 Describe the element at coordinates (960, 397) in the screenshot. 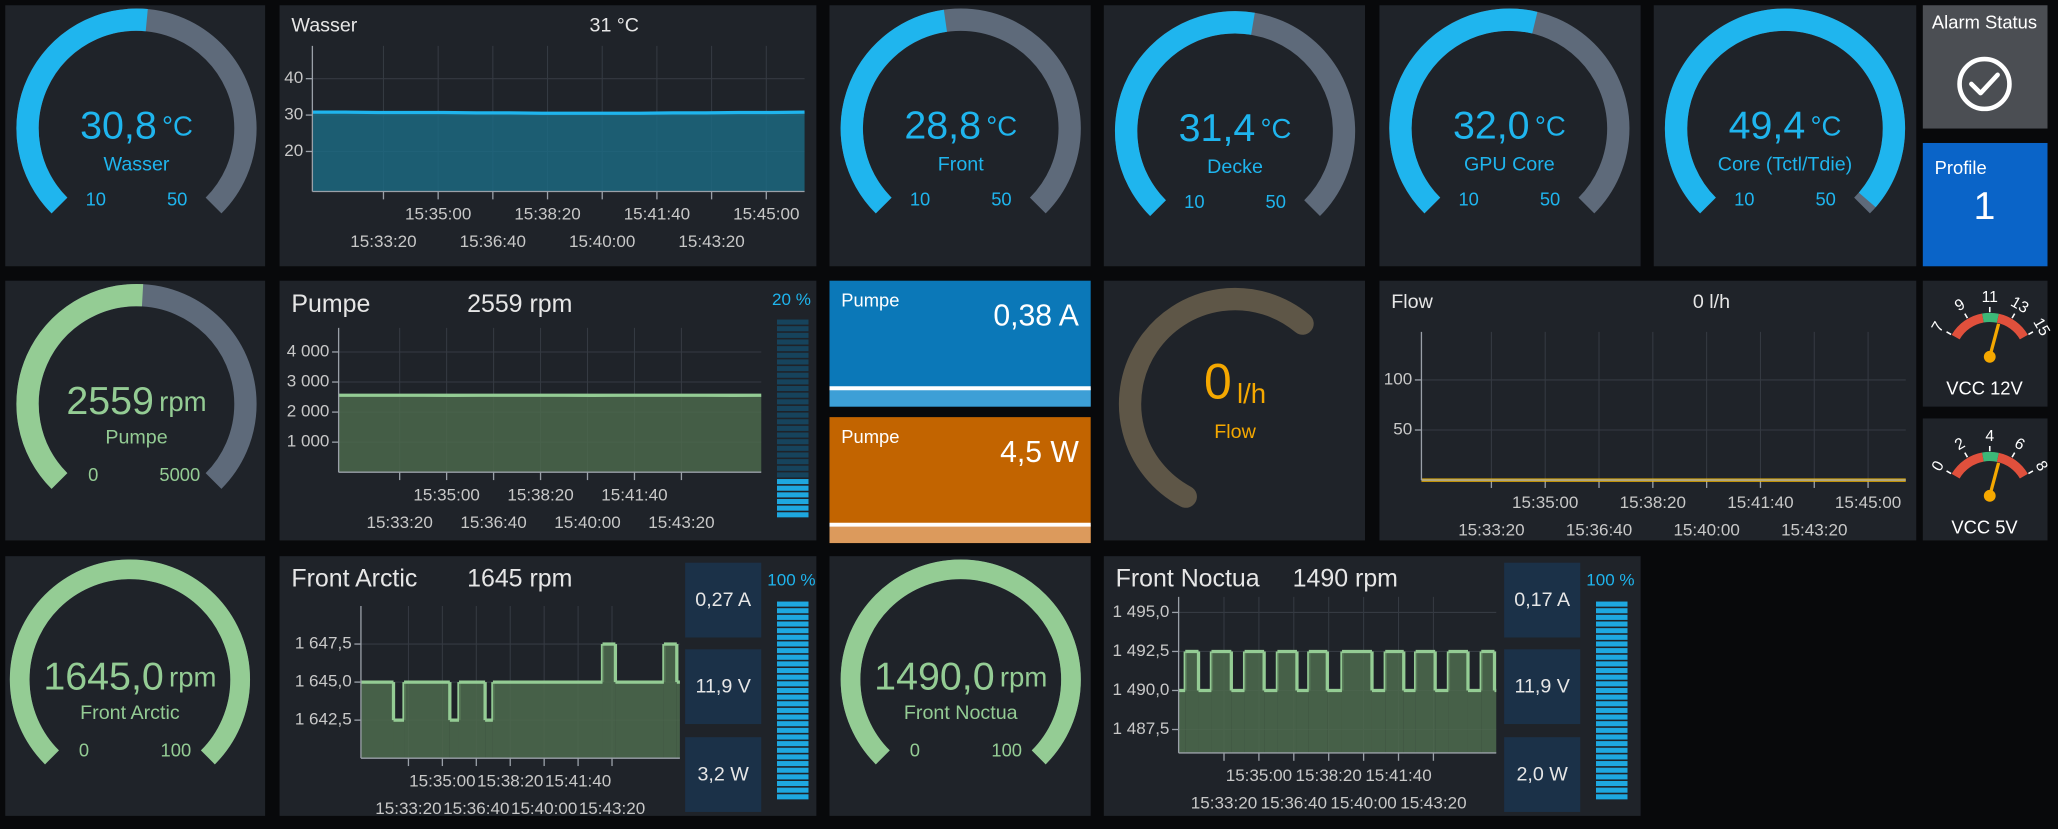

I see `pump-band` at that location.